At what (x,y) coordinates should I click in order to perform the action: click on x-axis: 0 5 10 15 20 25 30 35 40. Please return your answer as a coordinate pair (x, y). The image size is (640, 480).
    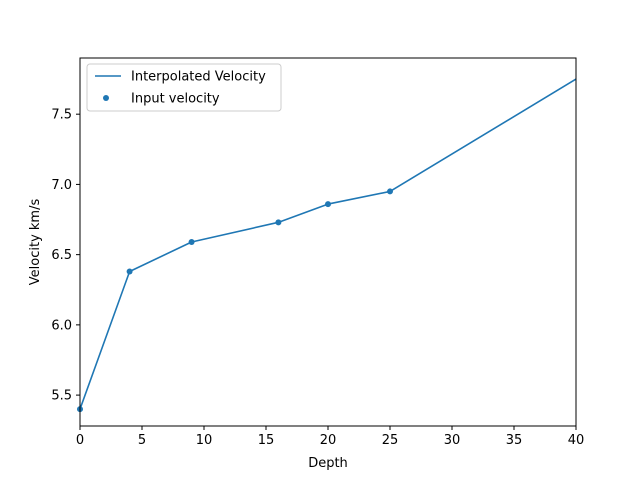
    Looking at the image, I should click on (330, 437).